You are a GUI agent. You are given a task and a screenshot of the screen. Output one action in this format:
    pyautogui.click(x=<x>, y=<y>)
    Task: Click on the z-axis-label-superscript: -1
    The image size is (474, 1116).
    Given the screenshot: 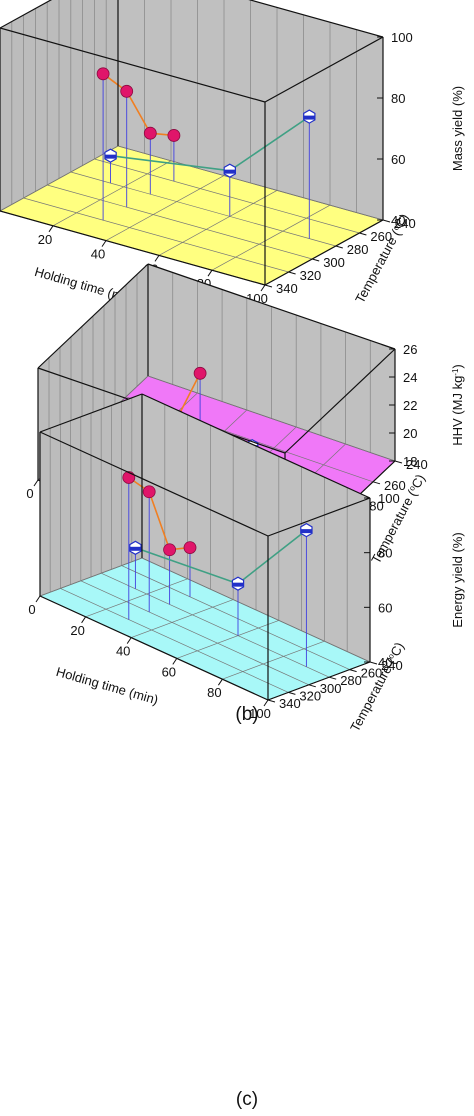 What is the action you would take?
    pyautogui.click(x=455, y=372)
    